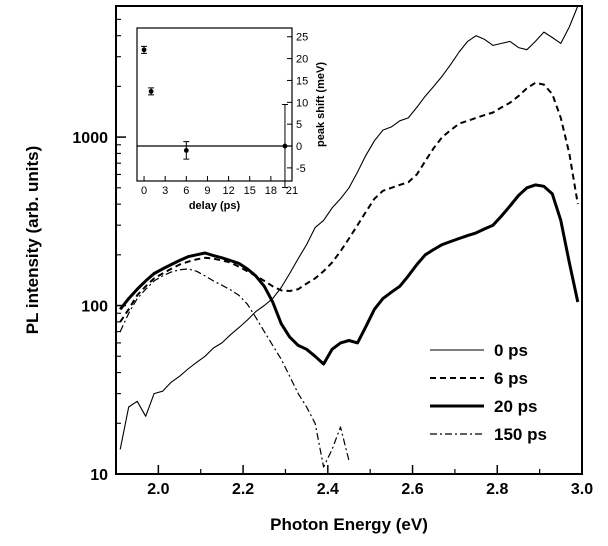 This screenshot has height=546, width=608. Describe the element at coordinates (215, 206) in the screenshot. I see `inset-x-axis-title: delay (ps)` at that location.